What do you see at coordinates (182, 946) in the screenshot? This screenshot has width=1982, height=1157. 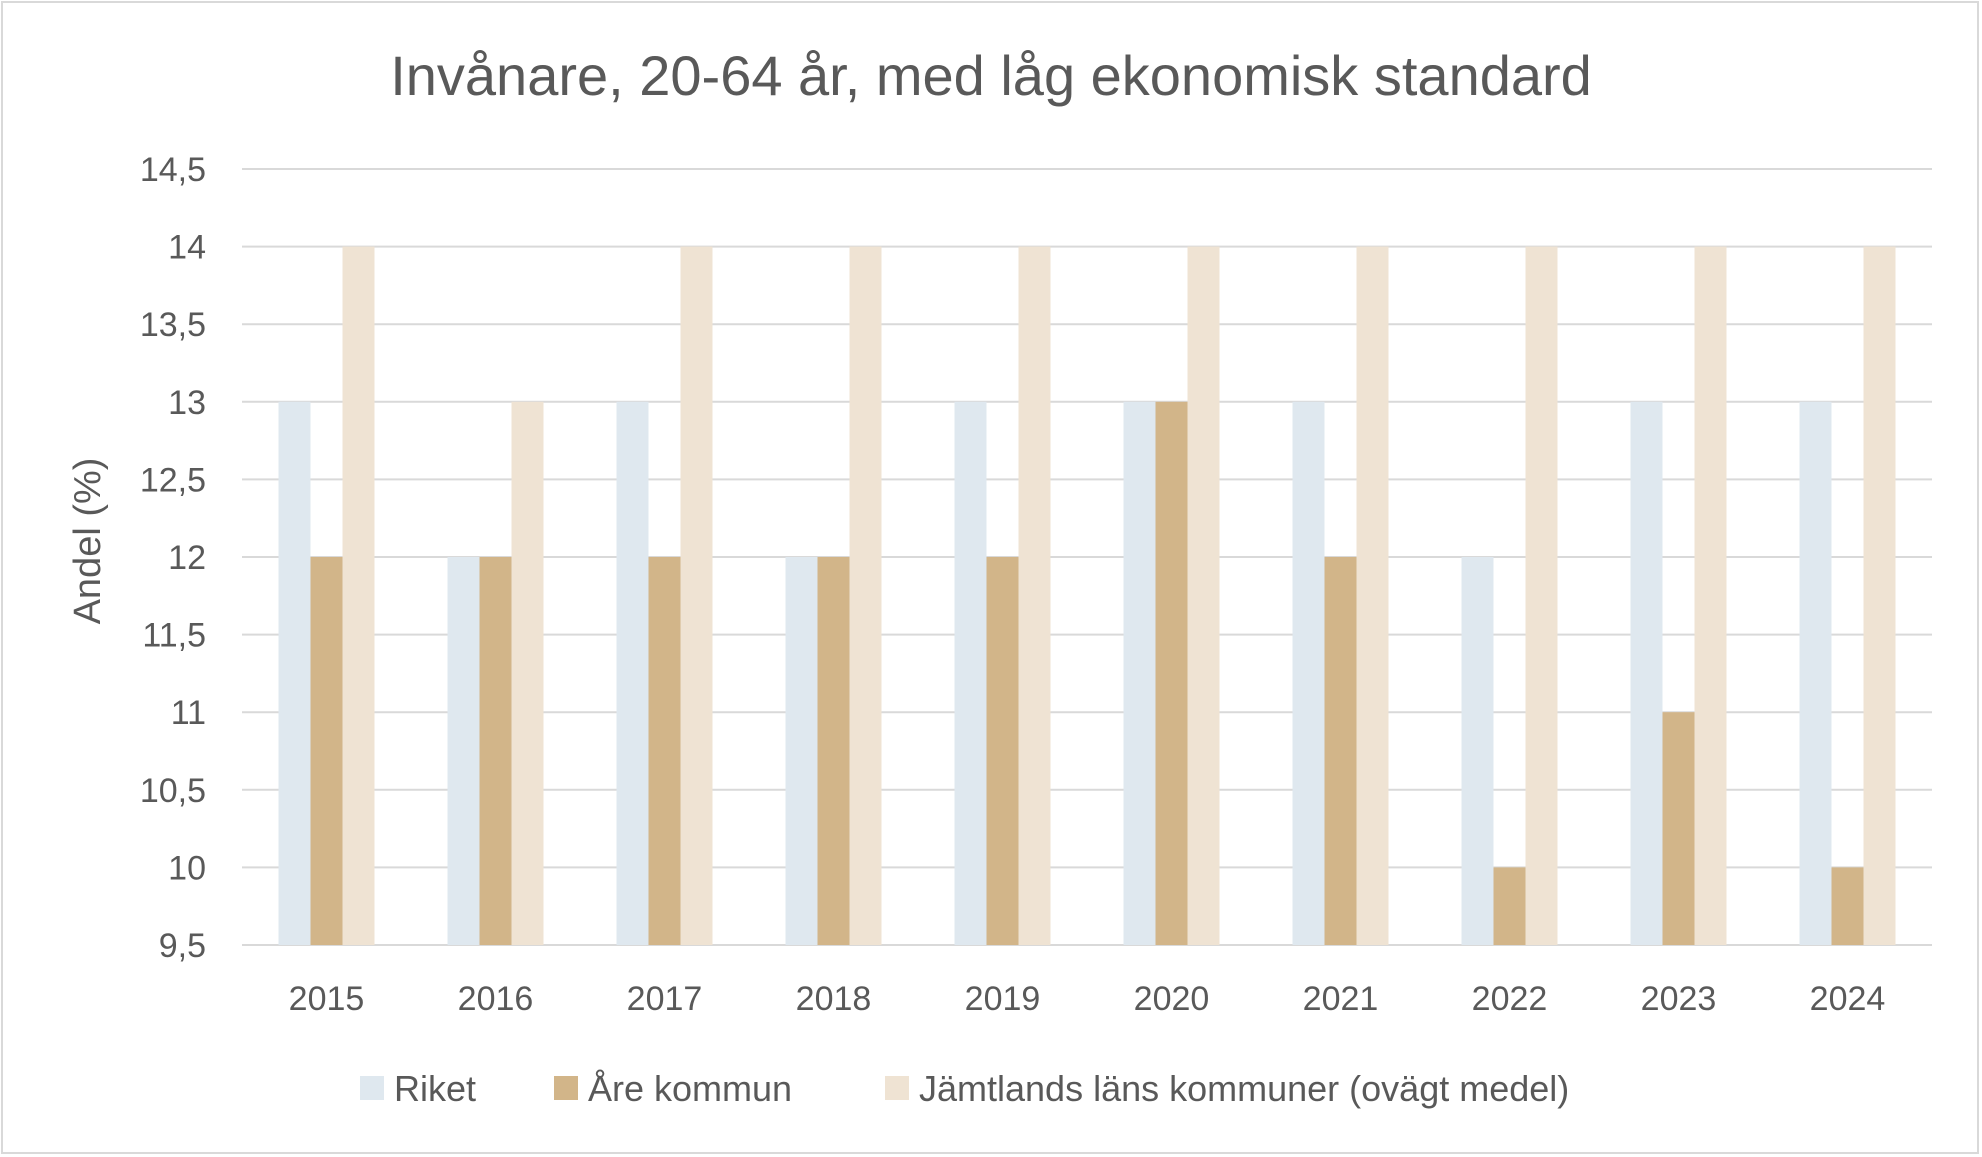 I see `y-tick-label: 9,5` at bounding box center [182, 946].